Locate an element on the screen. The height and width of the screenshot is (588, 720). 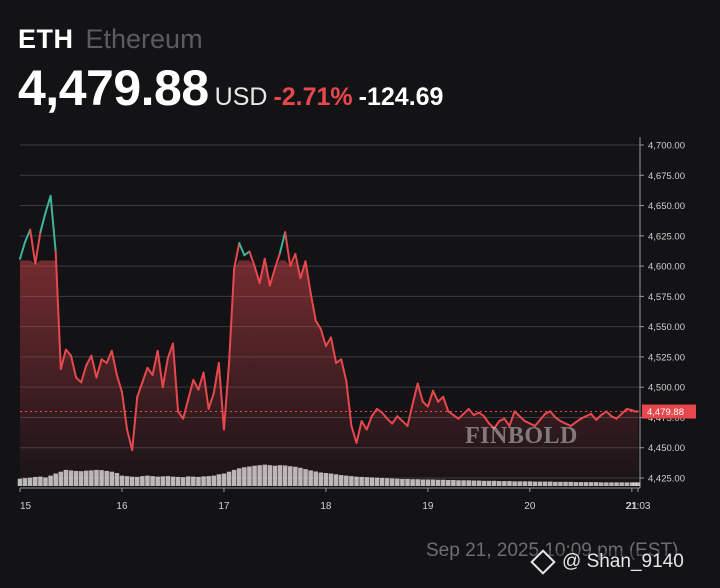
y-tick-label: 4,525.00 is located at coordinates (666, 357).